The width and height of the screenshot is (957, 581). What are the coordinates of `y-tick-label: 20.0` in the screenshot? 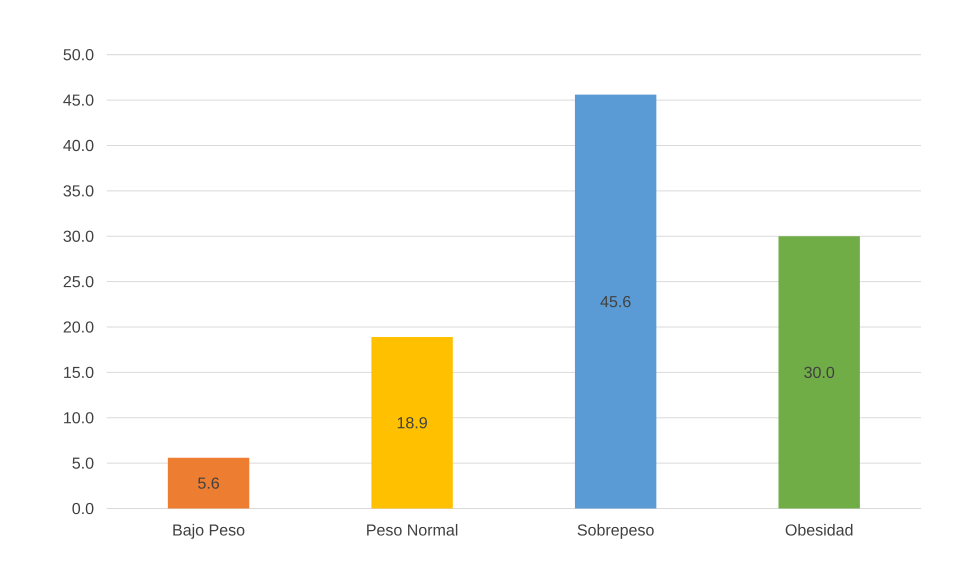 It's located at (79, 327).